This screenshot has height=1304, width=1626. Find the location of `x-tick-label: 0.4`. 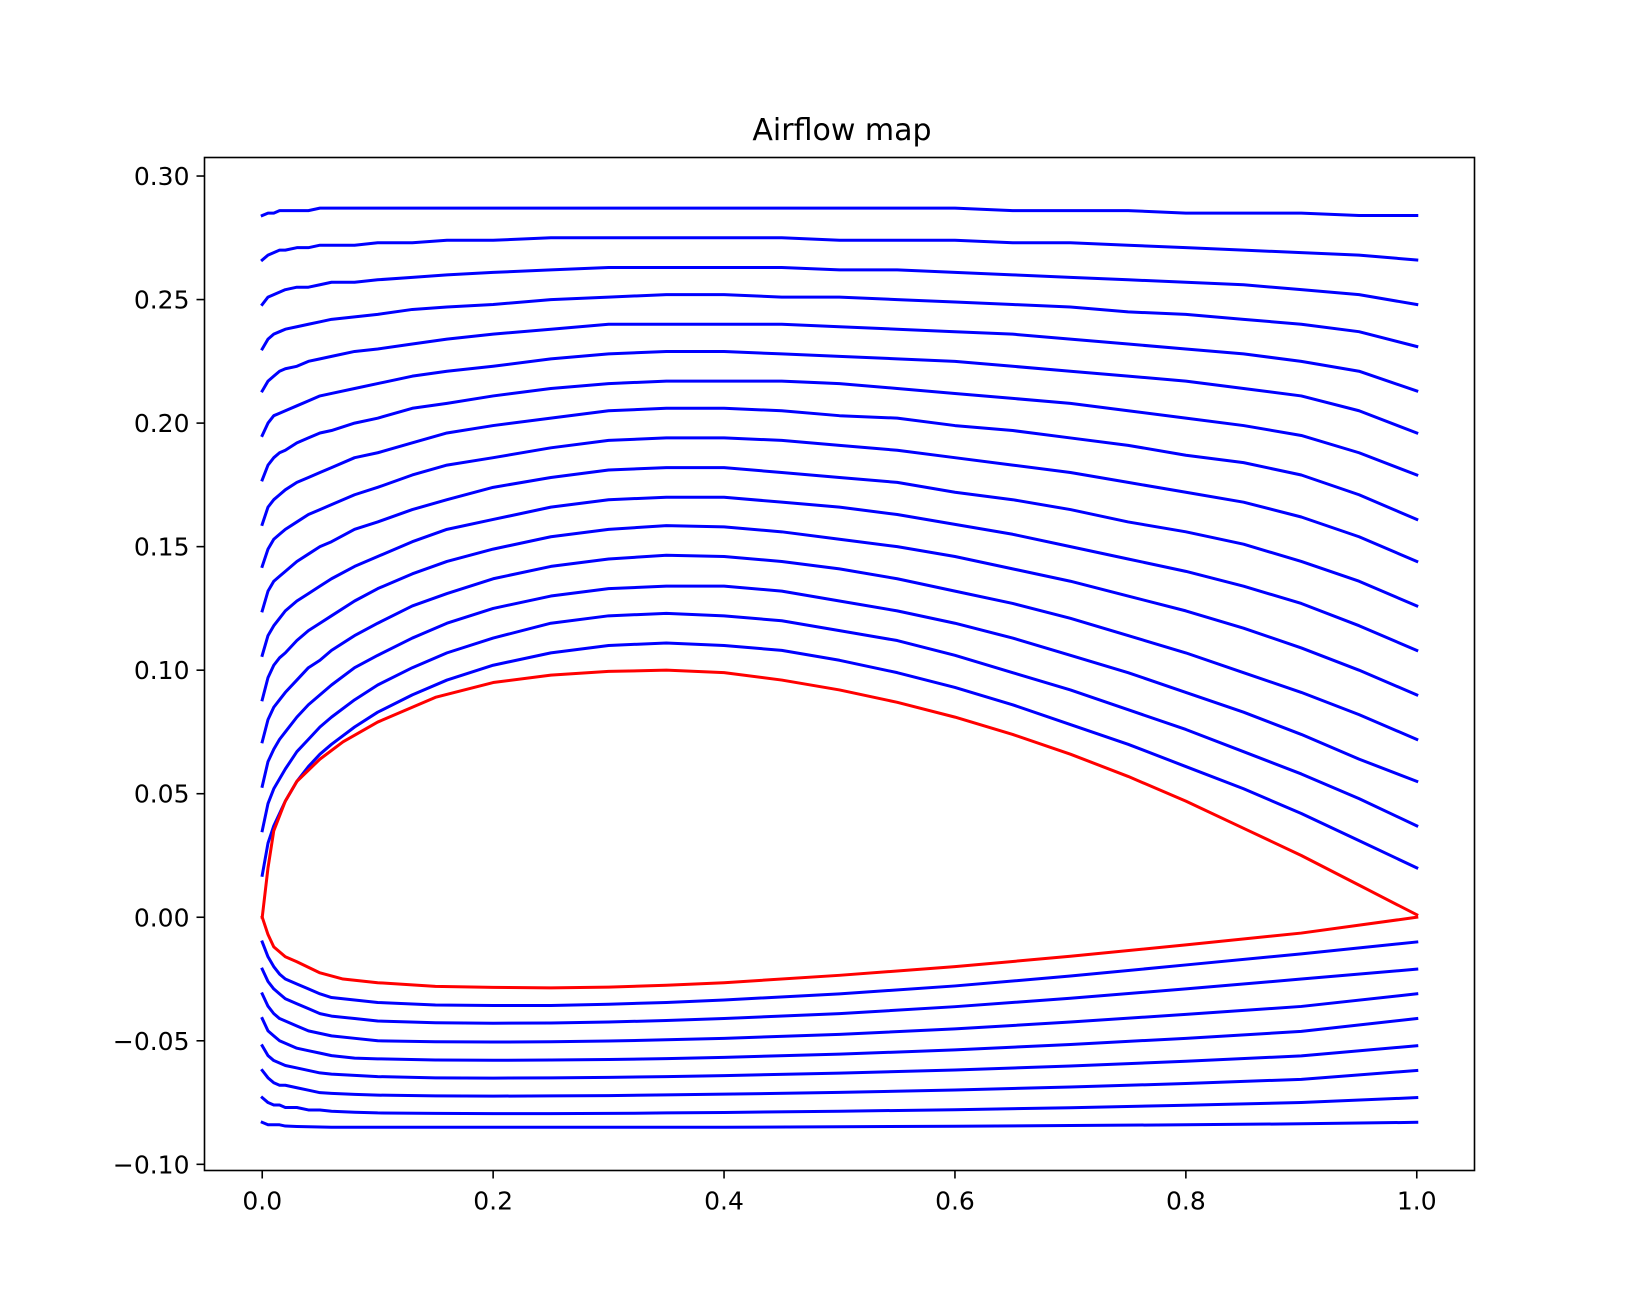

x-tick-label: 0.4 is located at coordinates (724, 1201).